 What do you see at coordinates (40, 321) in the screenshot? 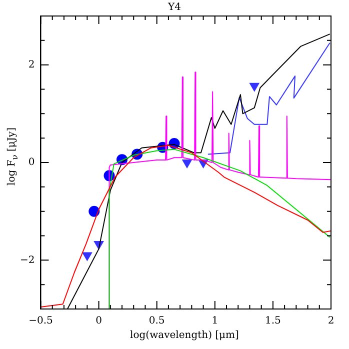
I see `x-tick-label: −0.5` at bounding box center [40, 321].